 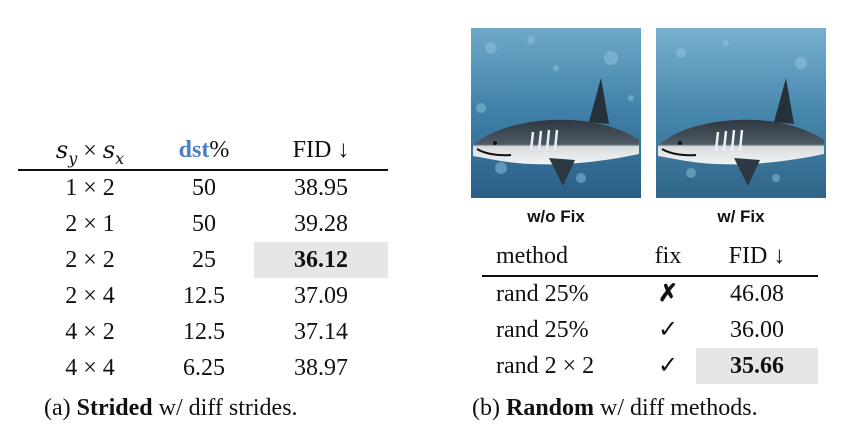 What do you see at coordinates (219, 150) in the screenshot?
I see `header-dst-unit: %` at bounding box center [219, 150].